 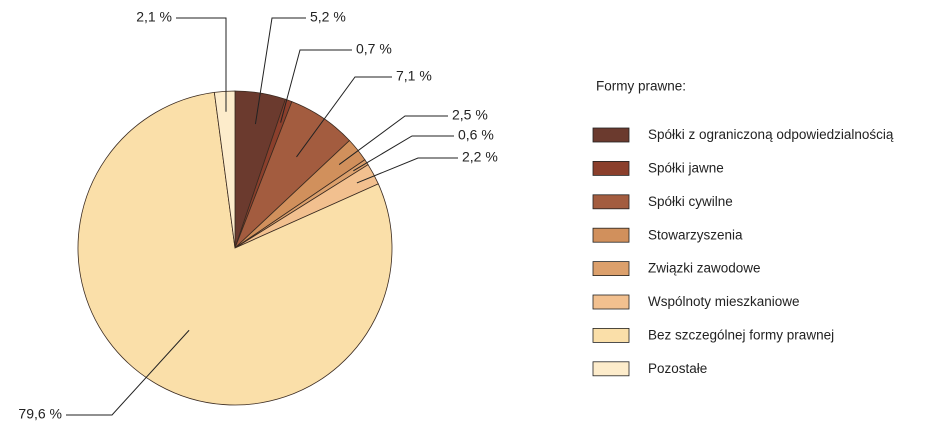 I want to click on data-label: 7,1 %, so click(x=414, y=76).